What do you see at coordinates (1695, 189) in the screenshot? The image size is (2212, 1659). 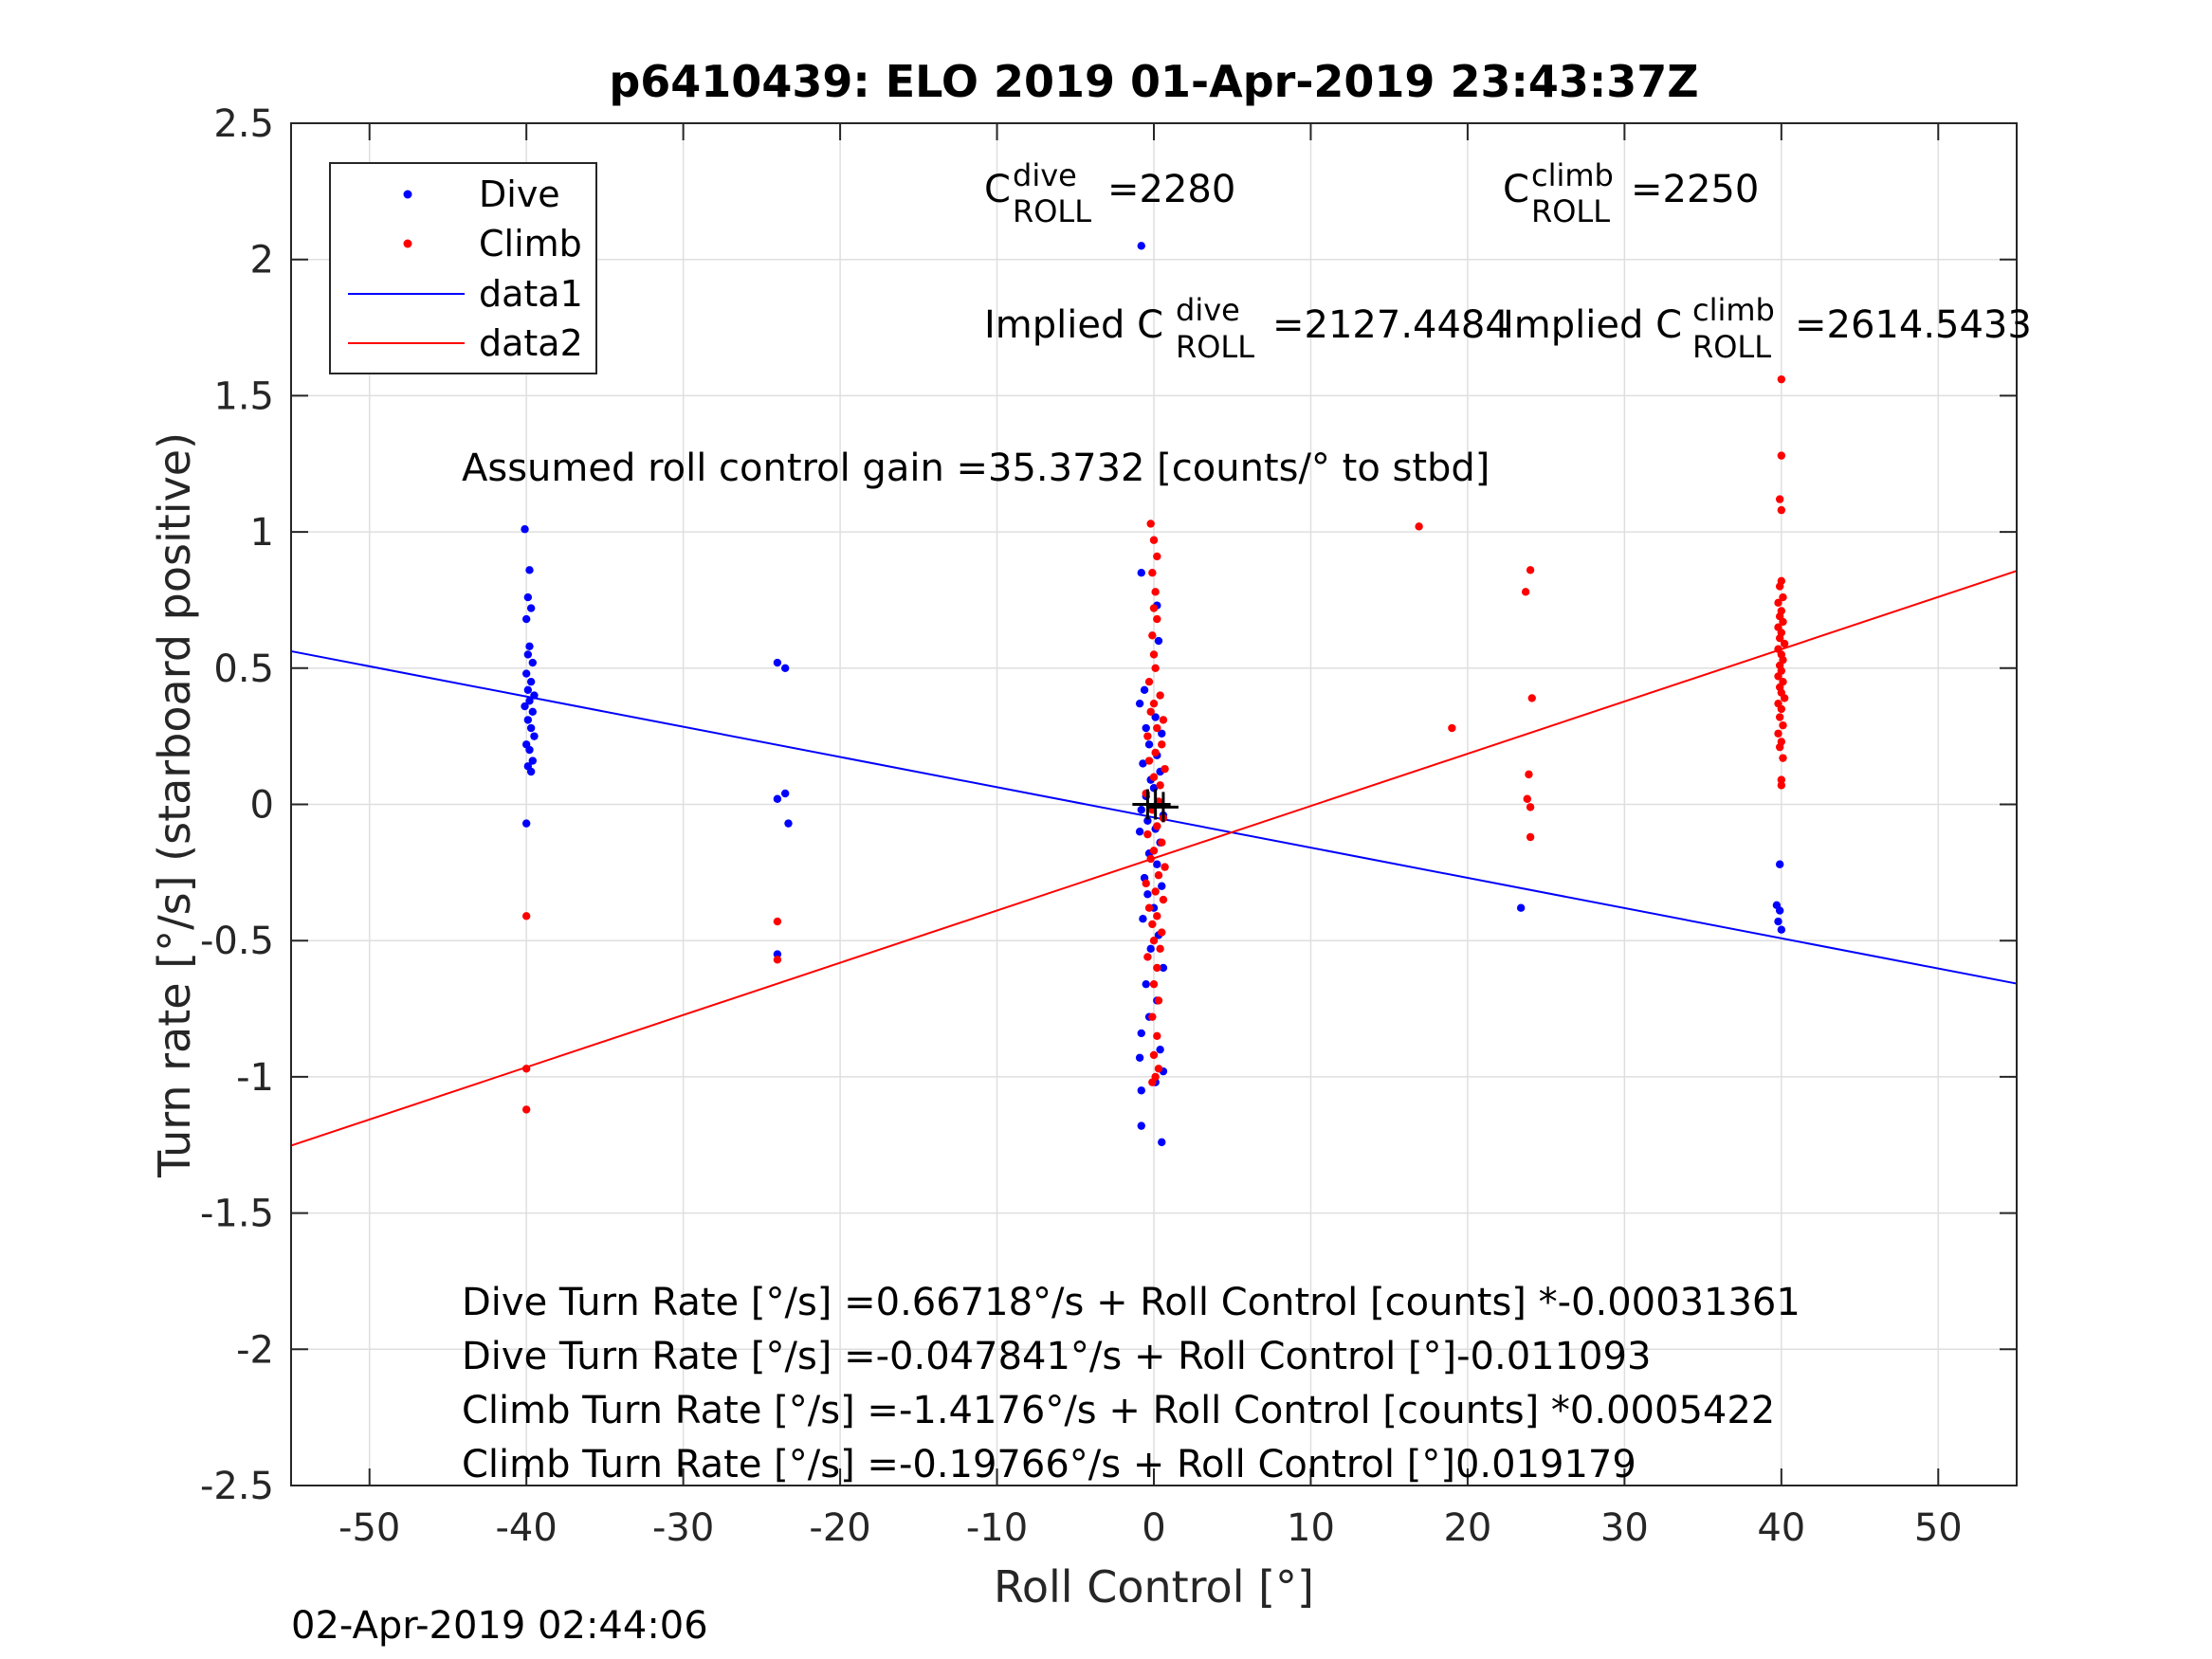 I see `c-climb-value: =2250` at bounding box center [1695, 189].